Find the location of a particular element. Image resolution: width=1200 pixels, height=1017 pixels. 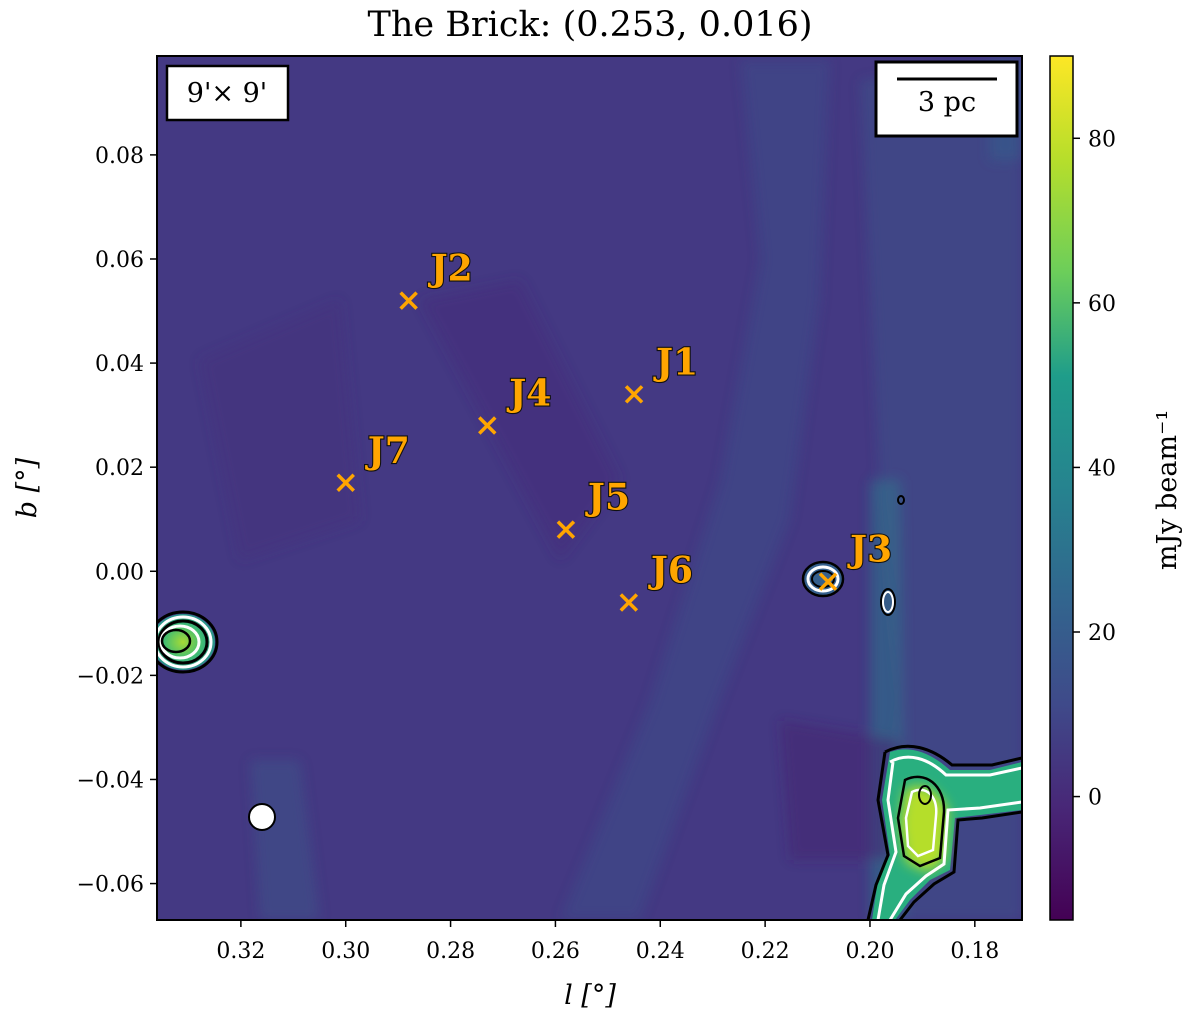

field-size-label: 9'× 9' is located at coordinates (227, 93).